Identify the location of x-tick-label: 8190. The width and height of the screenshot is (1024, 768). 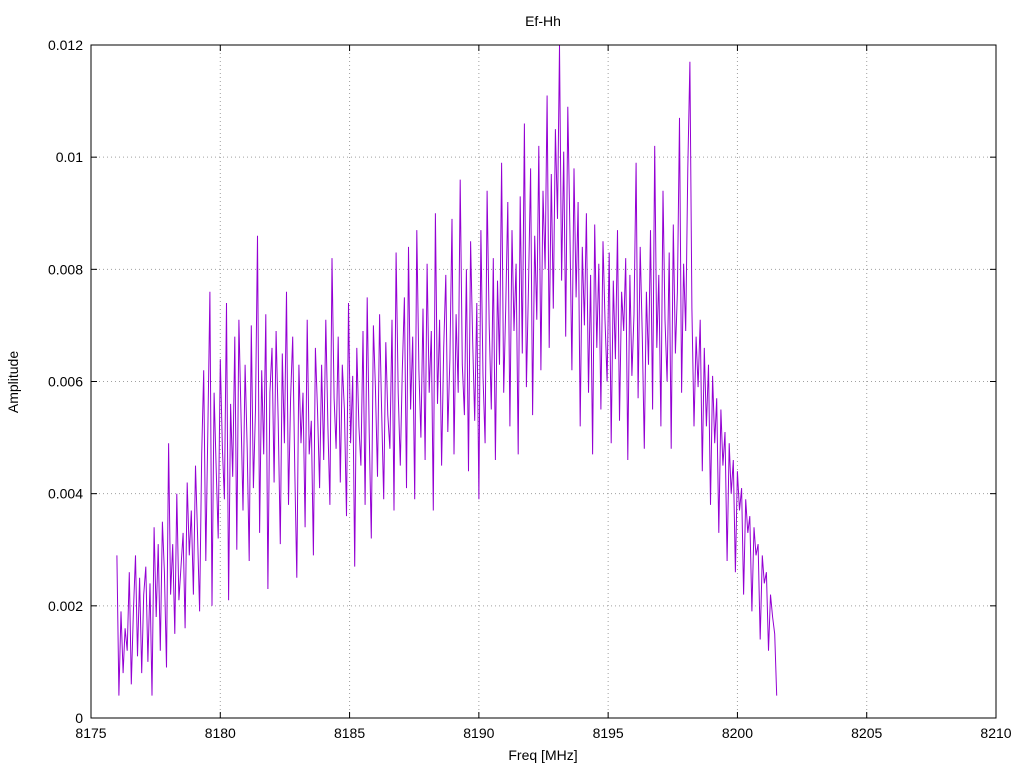
(478, 733).